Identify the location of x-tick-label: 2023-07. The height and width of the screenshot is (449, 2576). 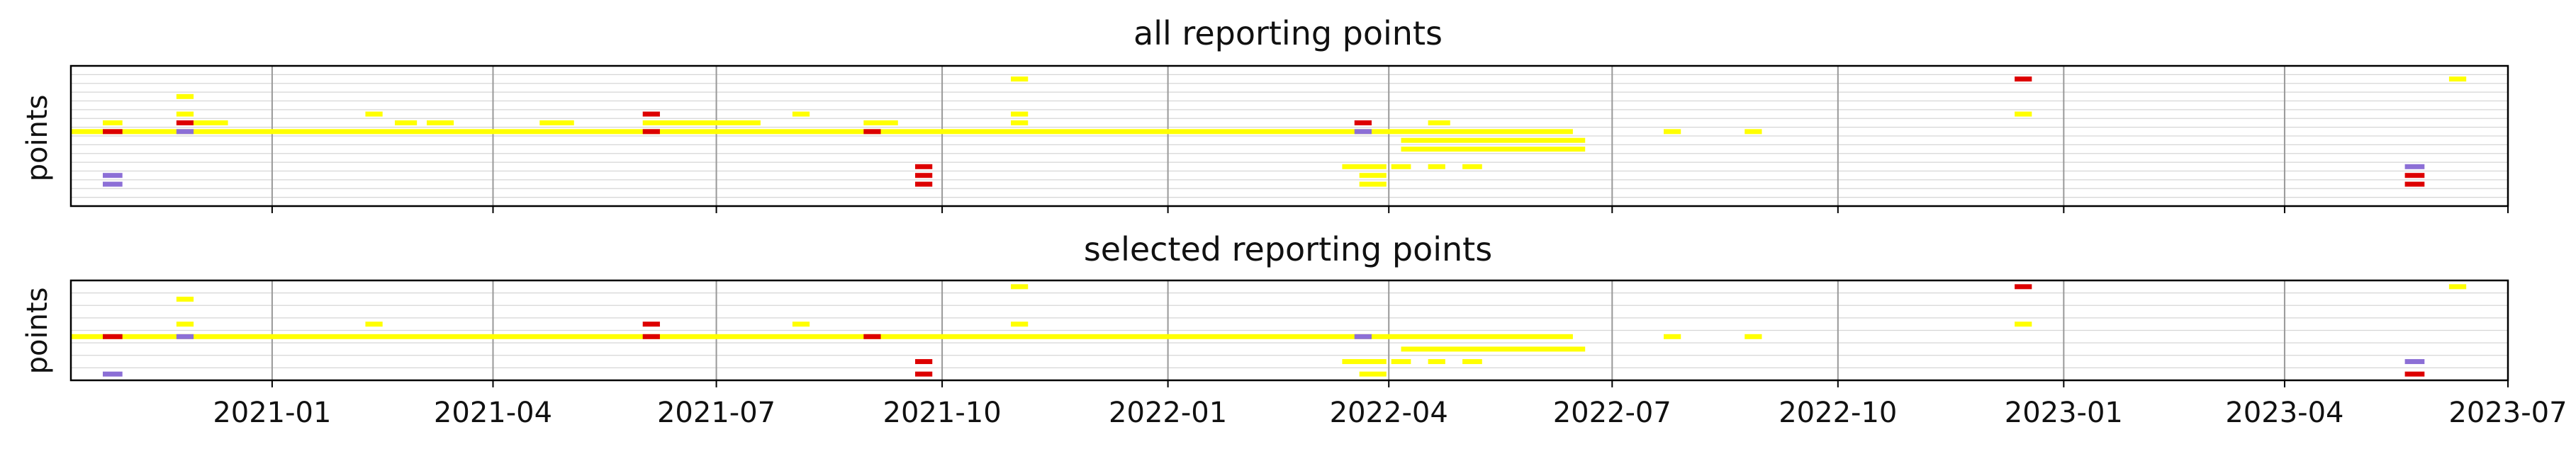
(2507, 413).